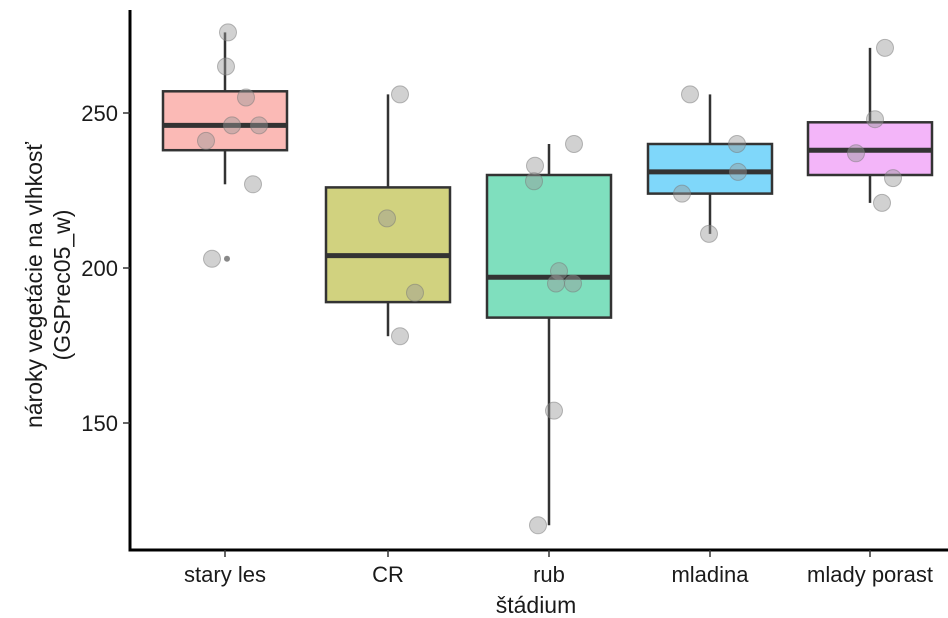 The image size is (948, 618). What do you see at coordinates (549, 335) in the screenshot?
I see `box-rub` at bounding box center [549, 335].